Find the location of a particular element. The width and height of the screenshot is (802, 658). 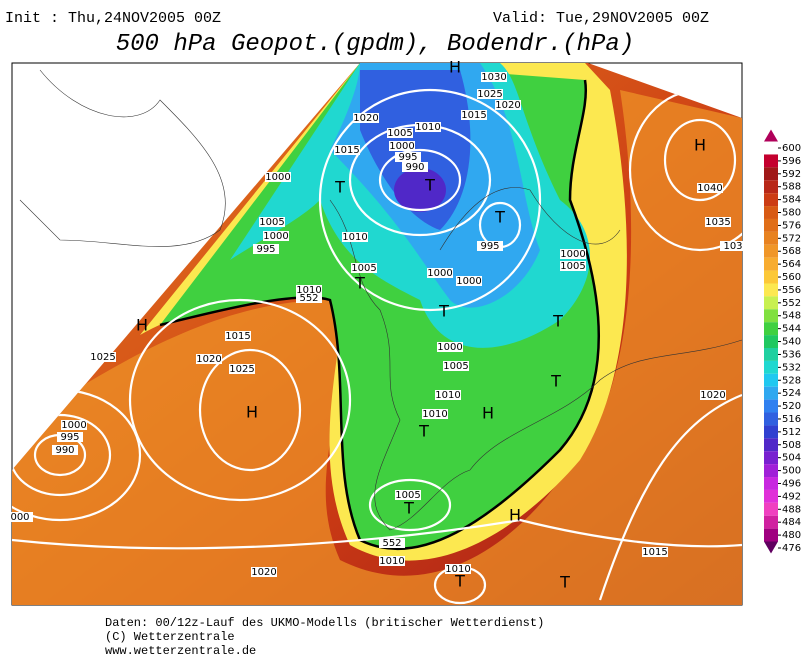

colorbar-label: 576 is located at coordinates (791, 225).